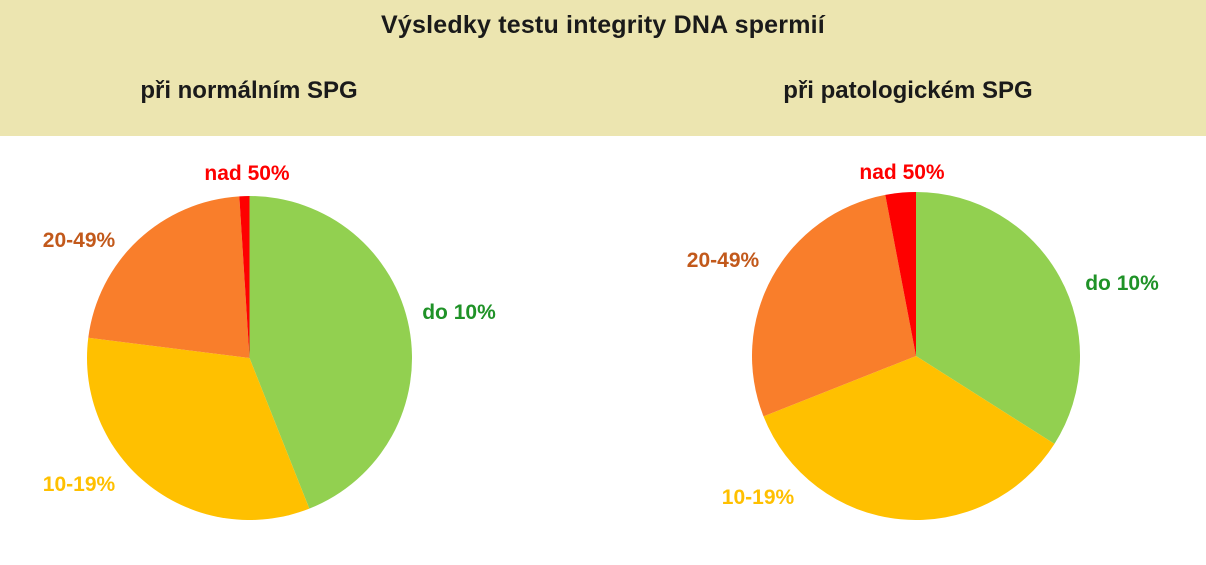  I want to click on right-label-do-10: do 10%, so click(1122, 283).